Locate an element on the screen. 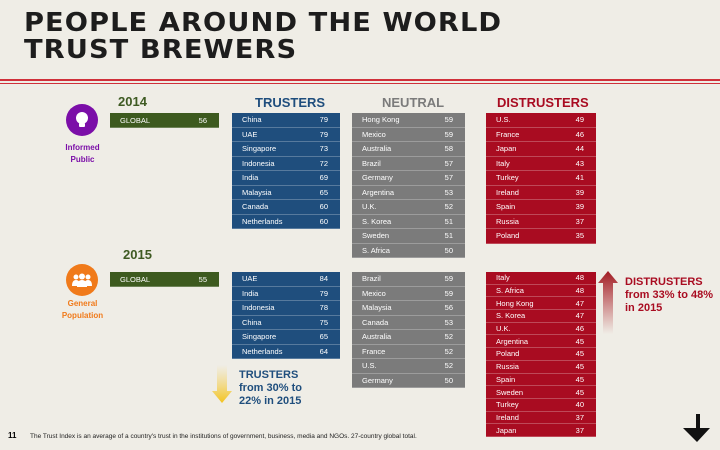 This screenshot has width=720, height=450. value: 47 is located at coordinates (579, 316).